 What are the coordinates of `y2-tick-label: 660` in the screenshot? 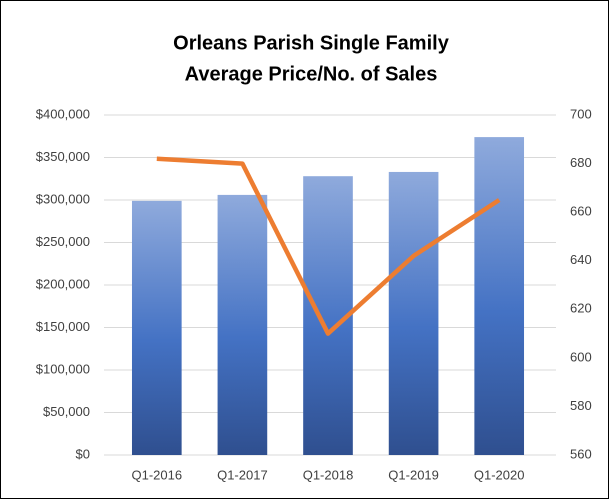 It's located at (581, 211).